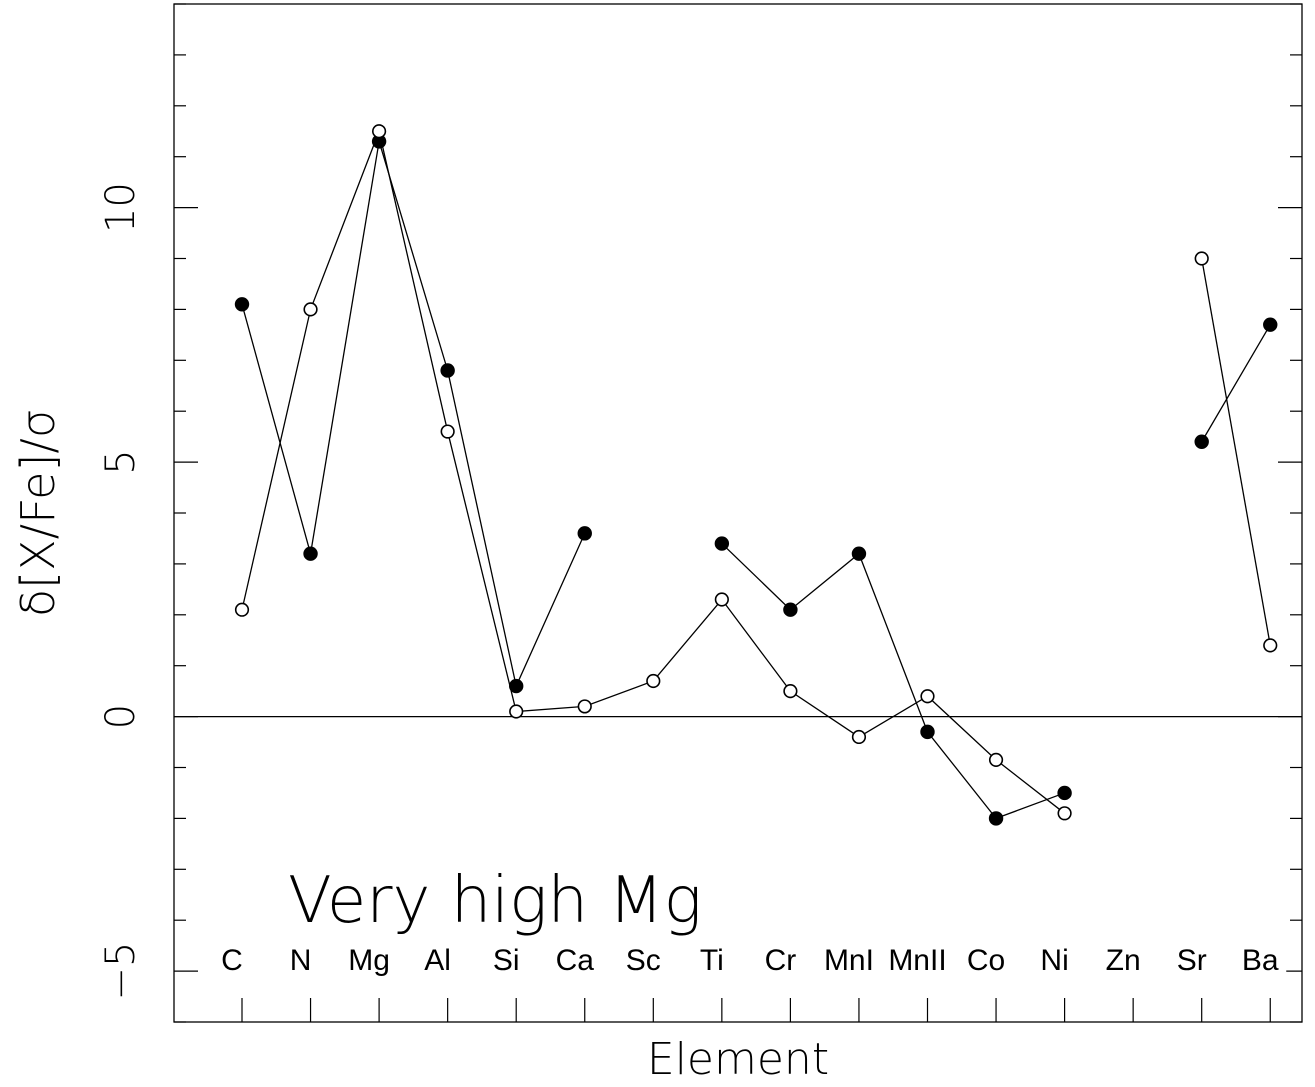 This screenshot has height=1087, width=1315. I want to click on category-label: Al, so click(437, 960).